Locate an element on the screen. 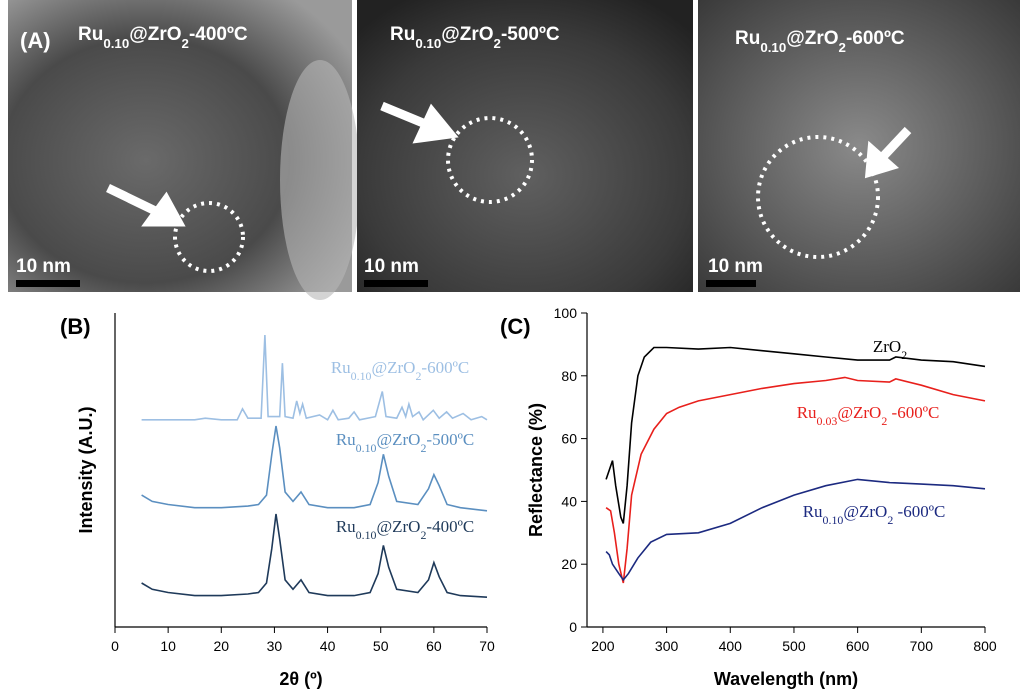 Image resolution: width=1026 pixels, height=696 pixels. background is located at coordinates (320, 180).